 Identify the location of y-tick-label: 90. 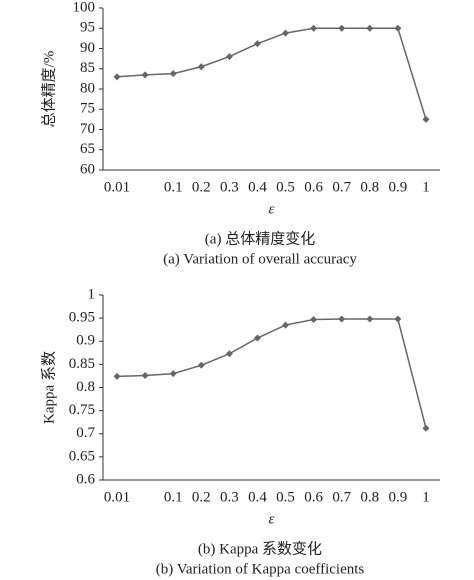
(87, 48).